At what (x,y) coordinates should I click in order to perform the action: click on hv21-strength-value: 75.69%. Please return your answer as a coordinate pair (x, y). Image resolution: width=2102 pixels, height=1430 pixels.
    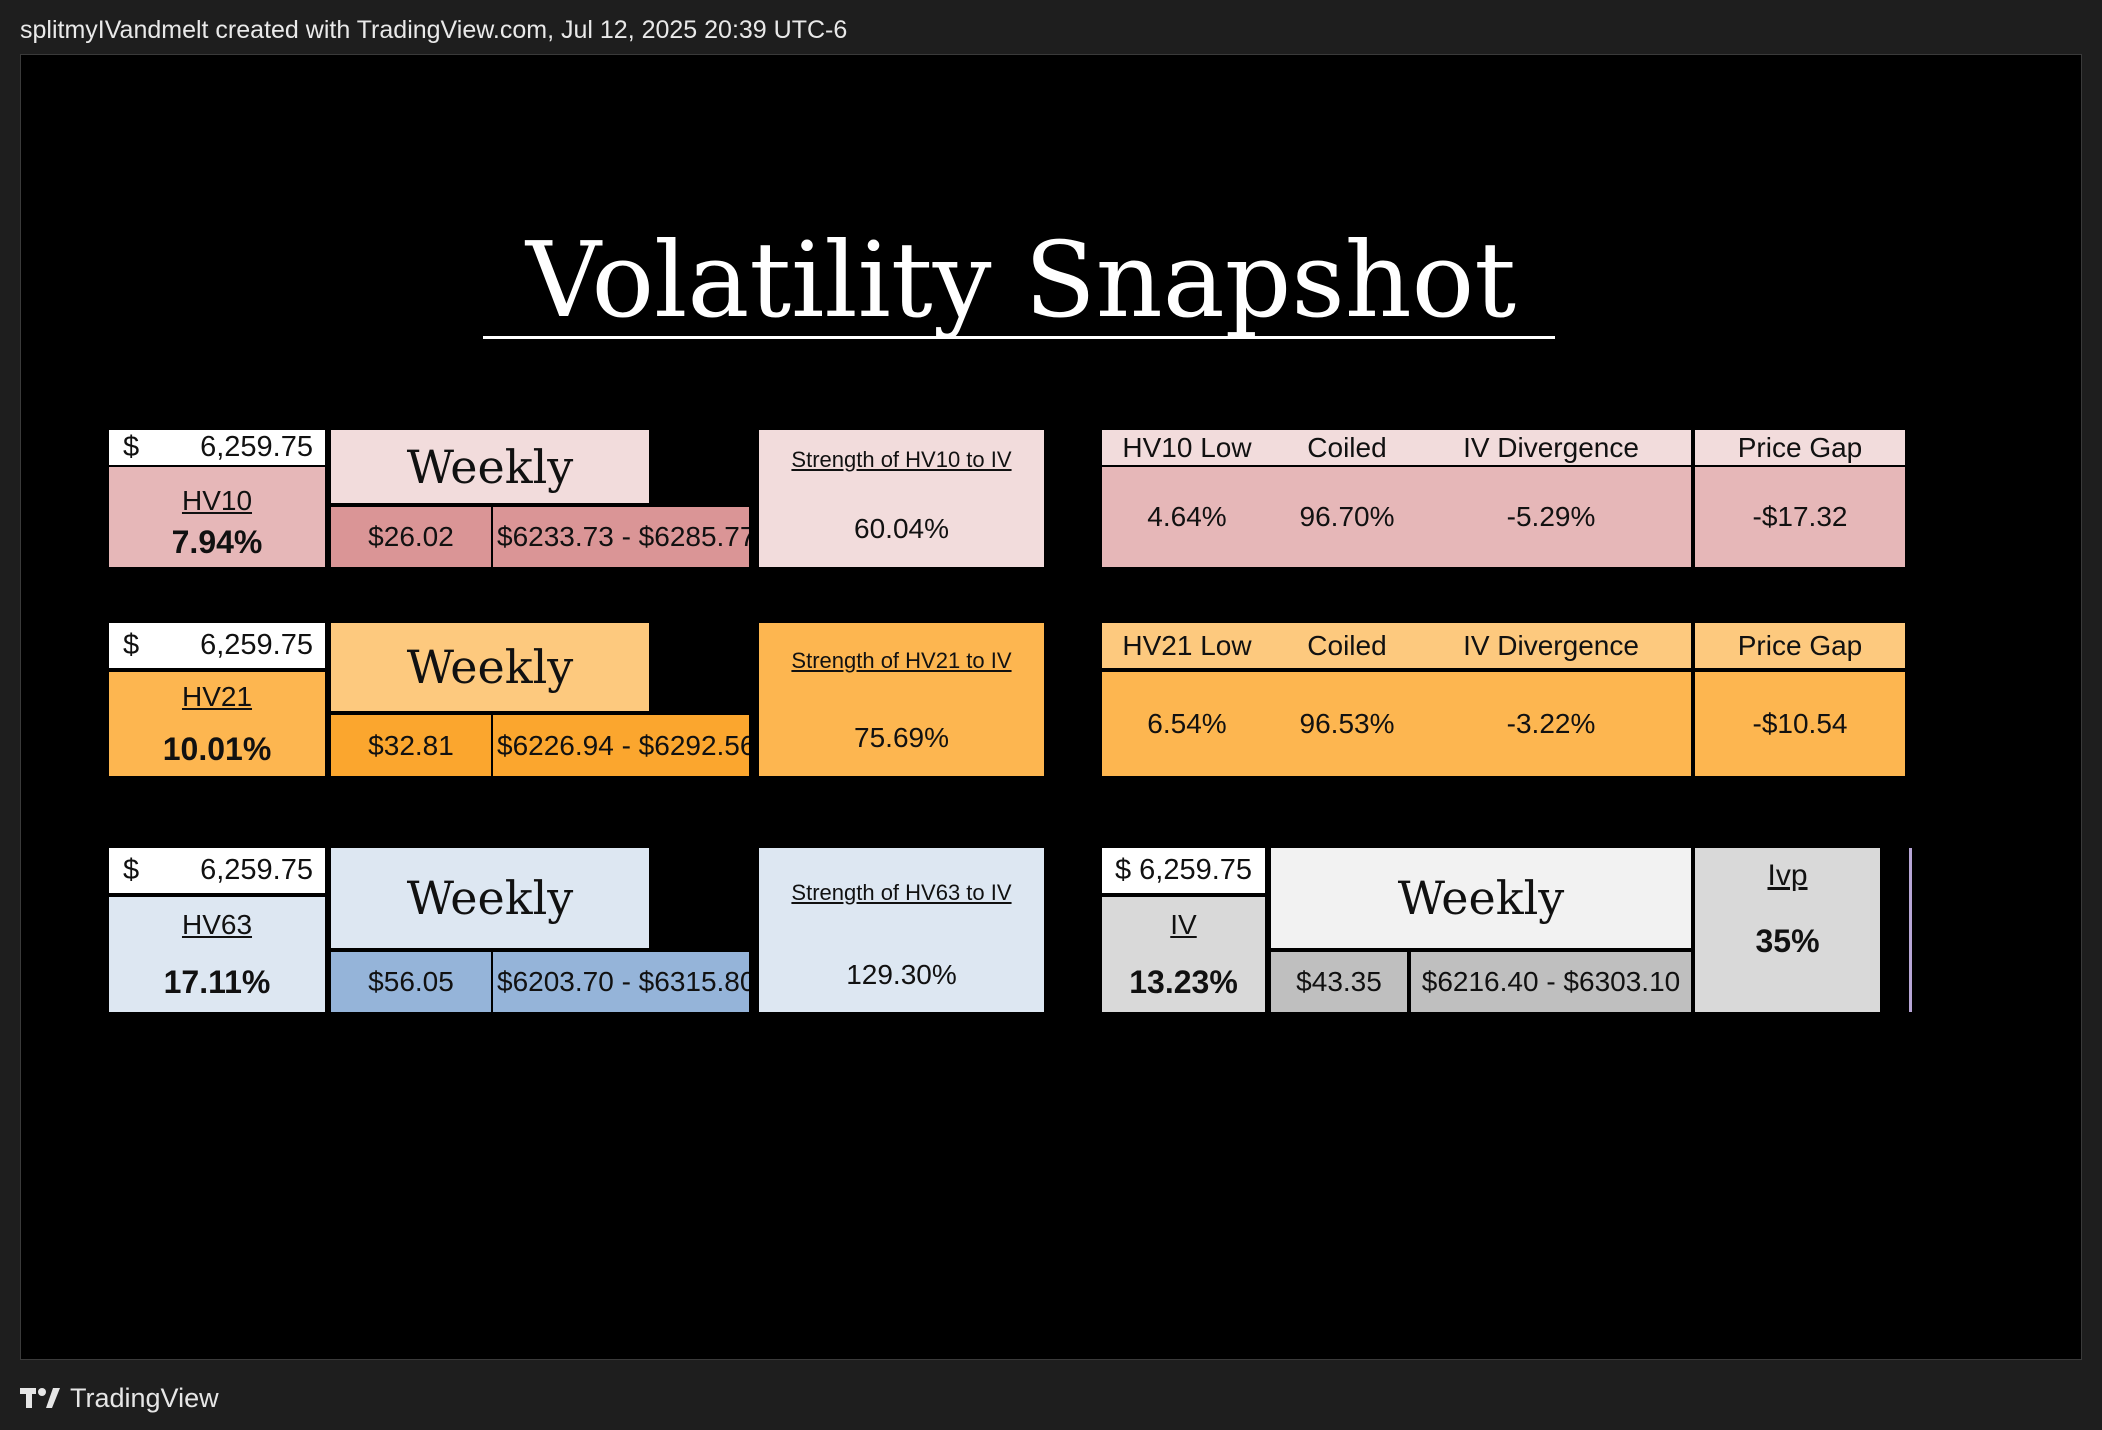
    Looking at the image, I should click on (901, 737).